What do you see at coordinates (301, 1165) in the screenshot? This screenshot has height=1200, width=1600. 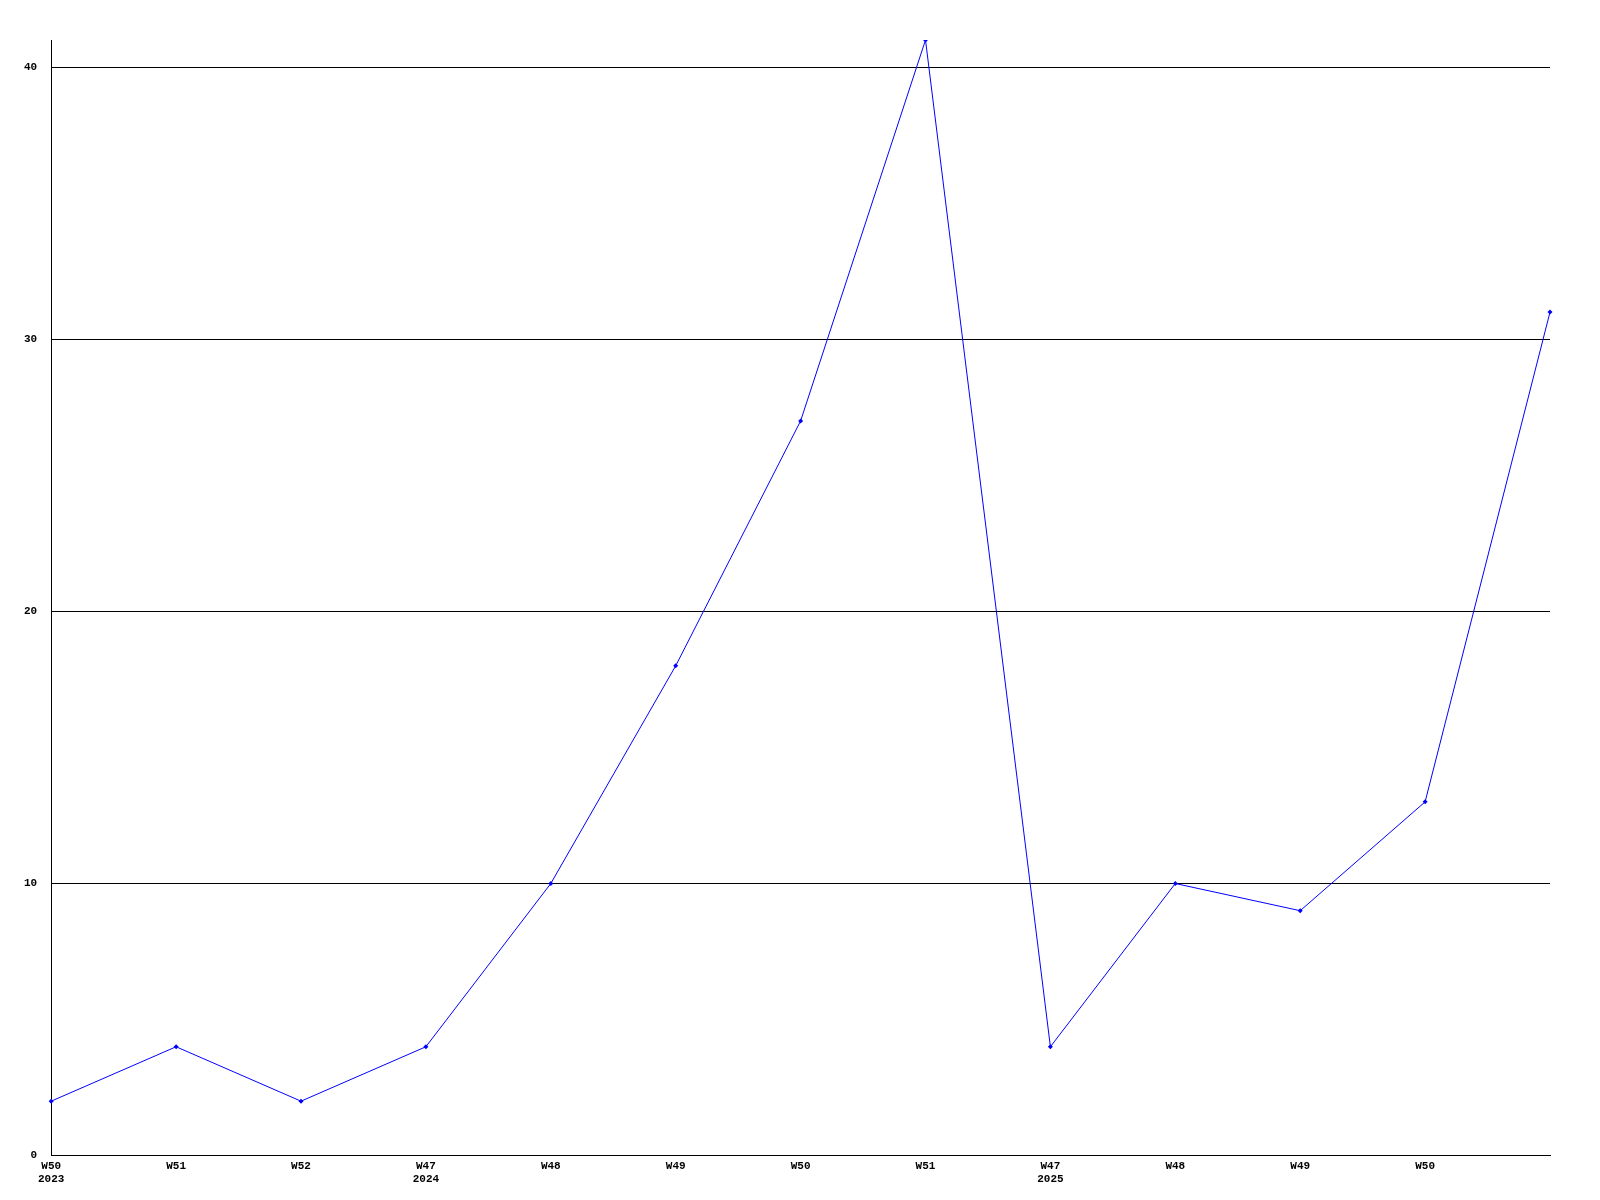 I see `x-tick-label: W52` at bounding box center [301, 1165].